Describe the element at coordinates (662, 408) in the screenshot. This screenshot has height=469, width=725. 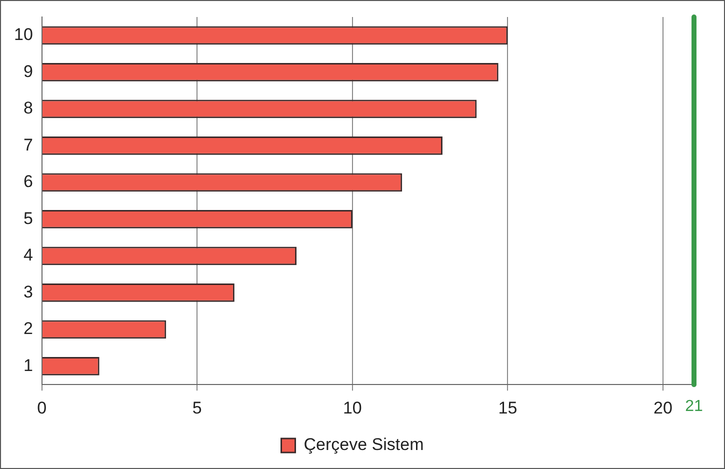
I see `x-tick-label: 20` at that location.